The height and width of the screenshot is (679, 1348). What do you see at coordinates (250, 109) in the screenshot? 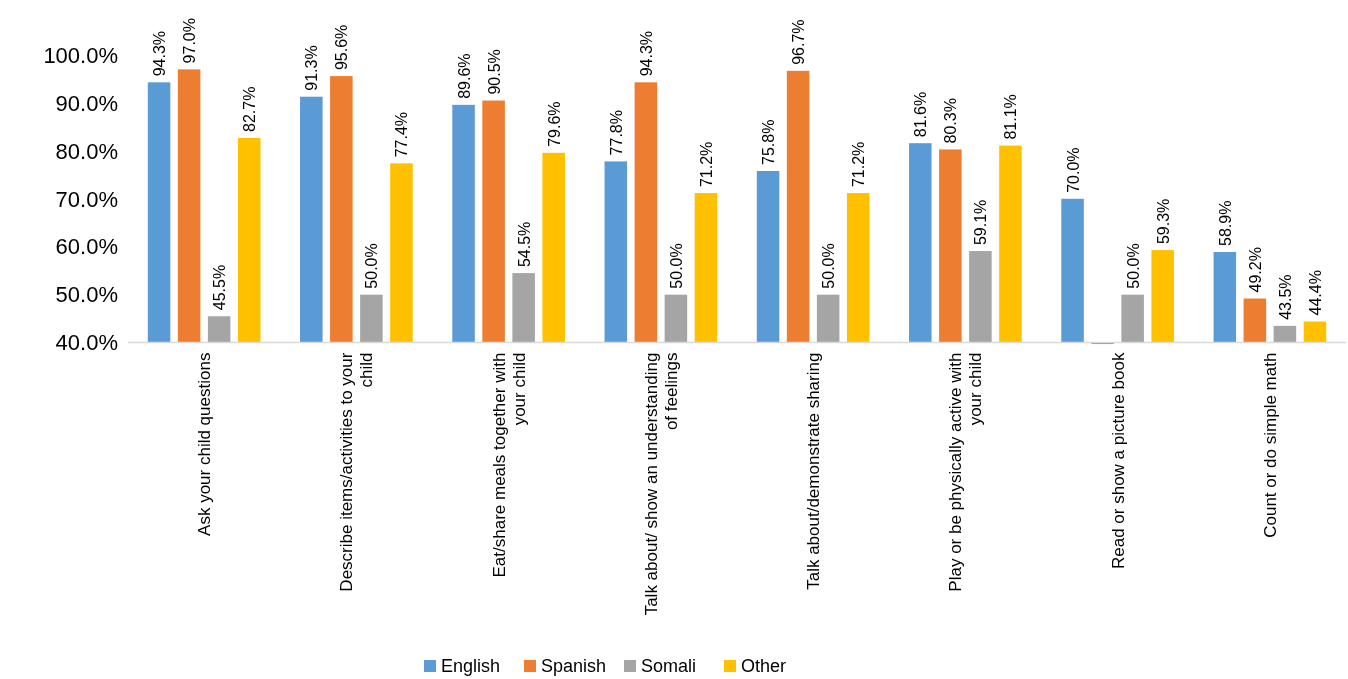
I see `data-label: 82.7%` at bounding box center [250, 109].